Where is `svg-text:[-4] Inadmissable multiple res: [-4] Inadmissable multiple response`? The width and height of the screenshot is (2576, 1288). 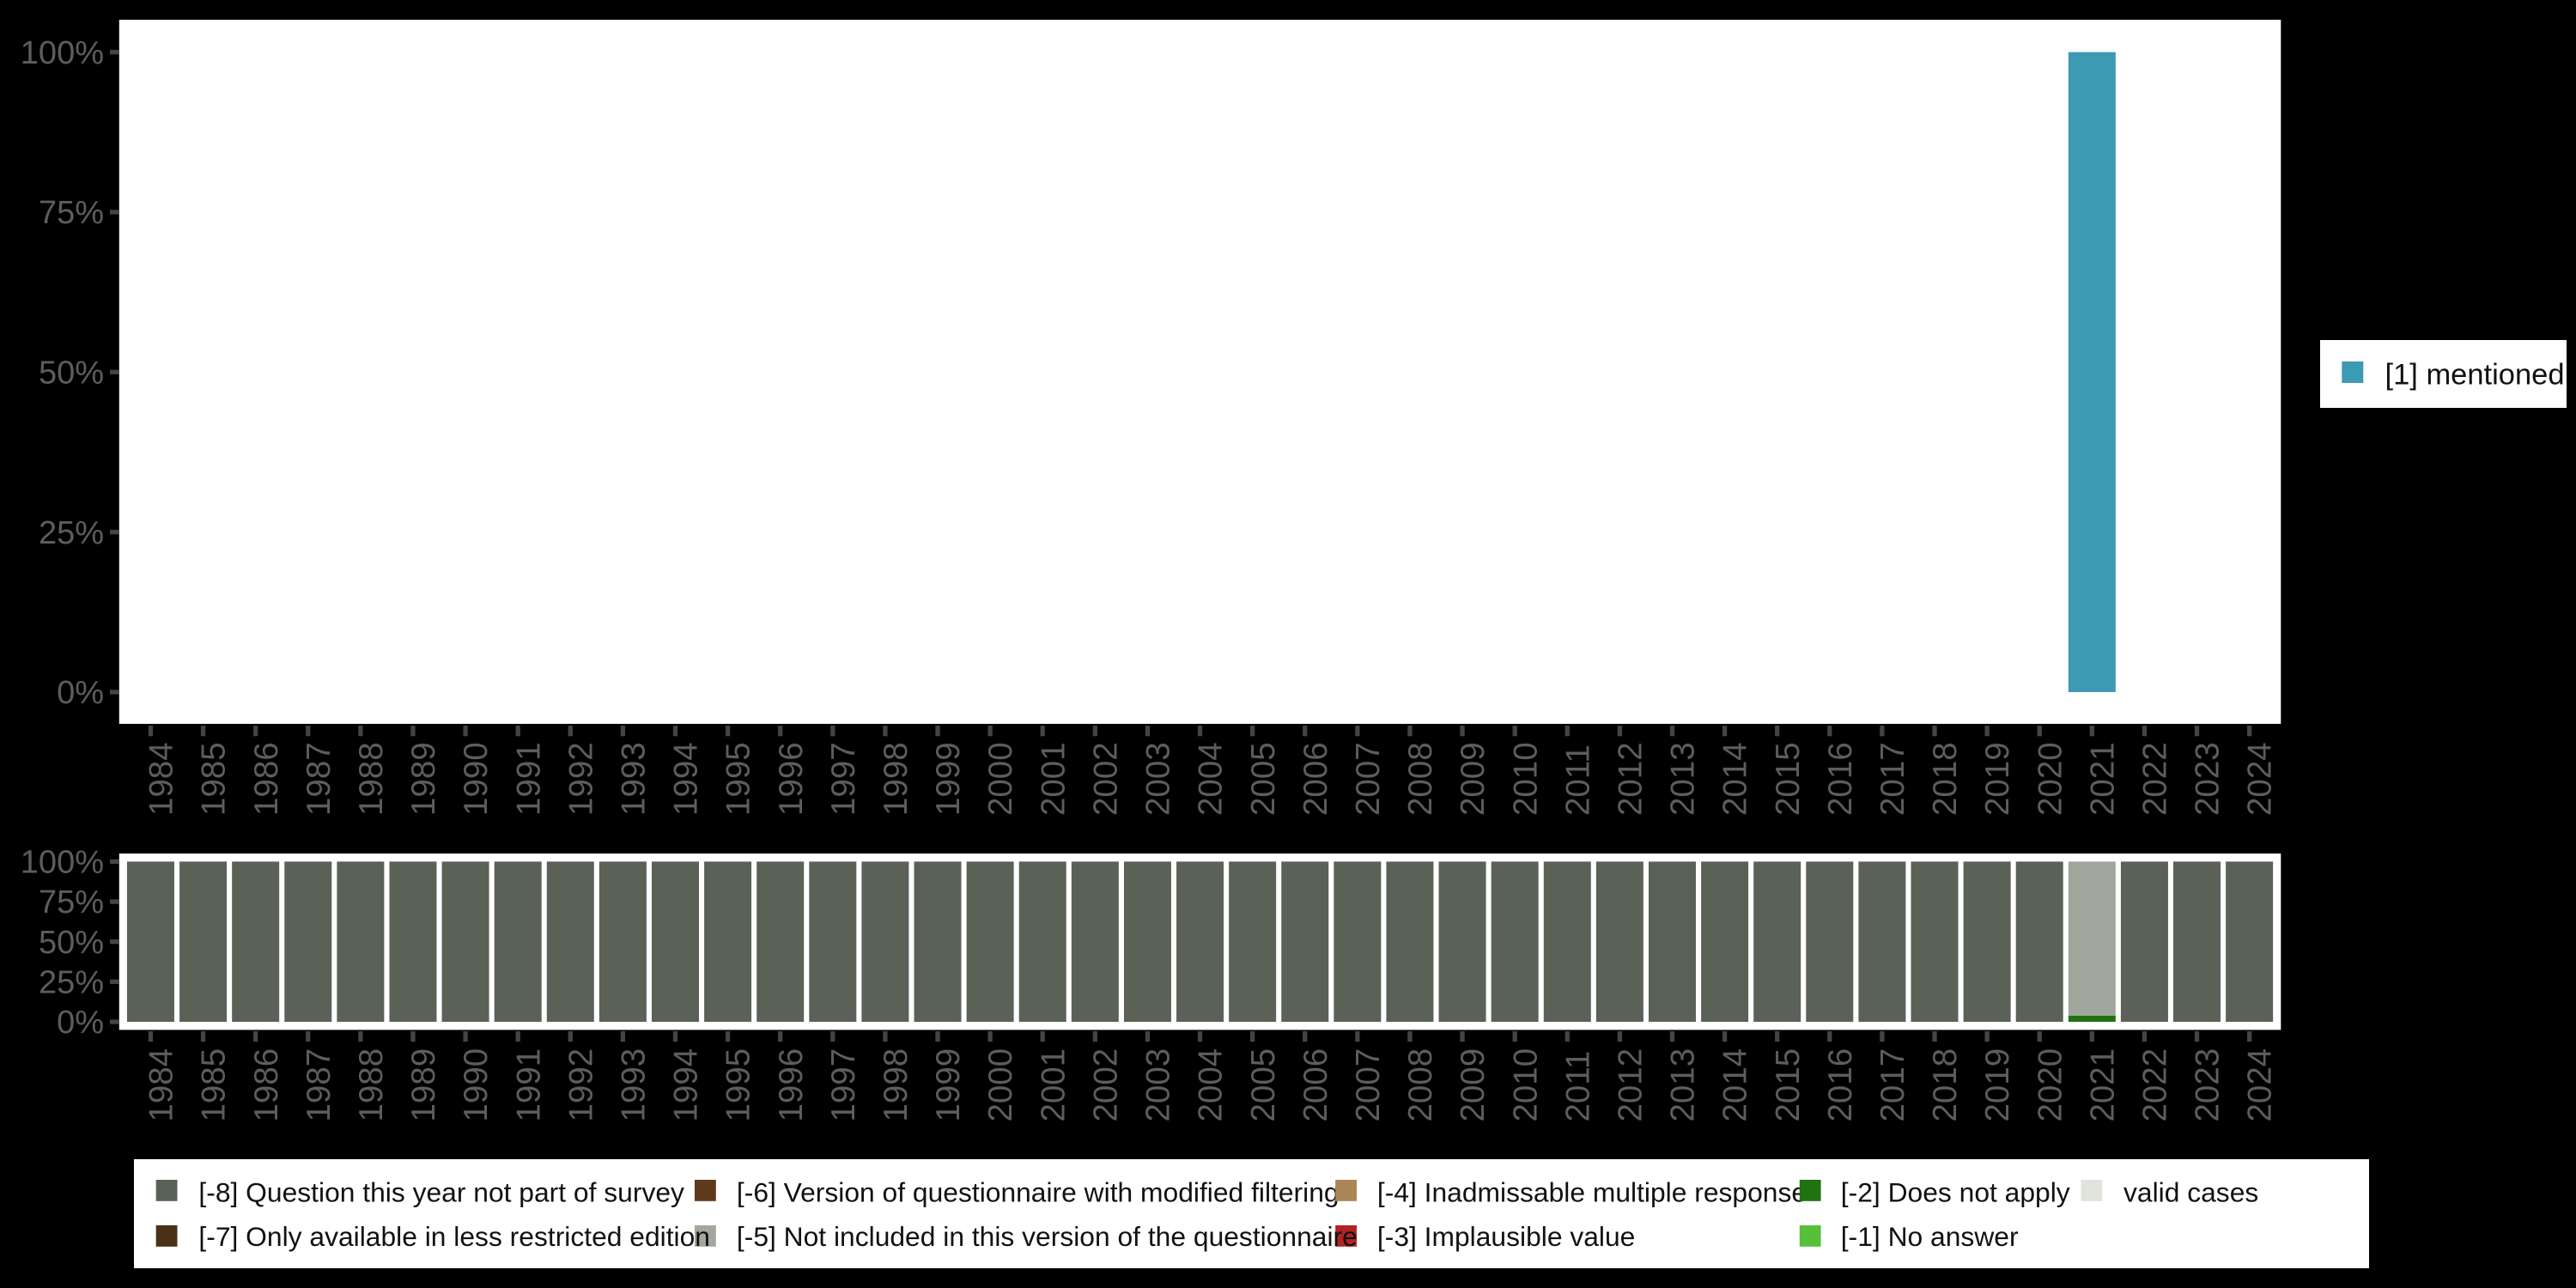 svg-text:[-4] Inadmissable multiple res: [-4] Inadmissable multiple response is located at coordinates (1592, 1192).